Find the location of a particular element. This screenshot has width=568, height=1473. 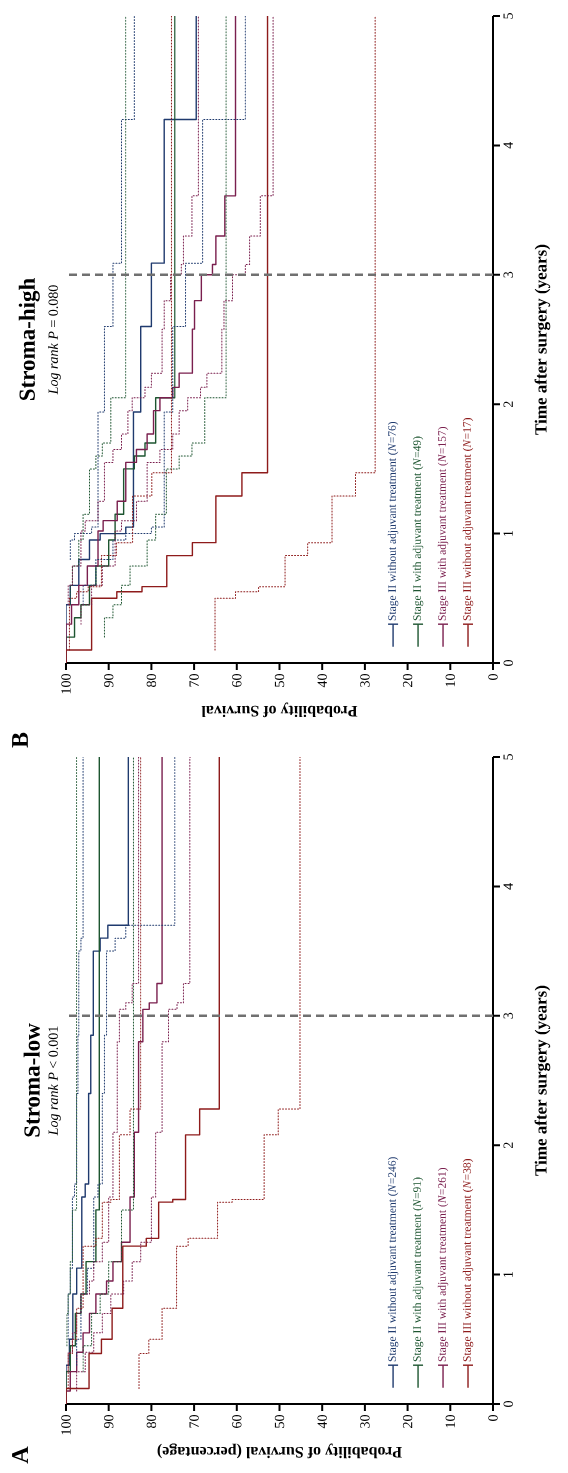

text: Stage II with adjuvant treatment (N=91) is located at coordinates (418, 1269).